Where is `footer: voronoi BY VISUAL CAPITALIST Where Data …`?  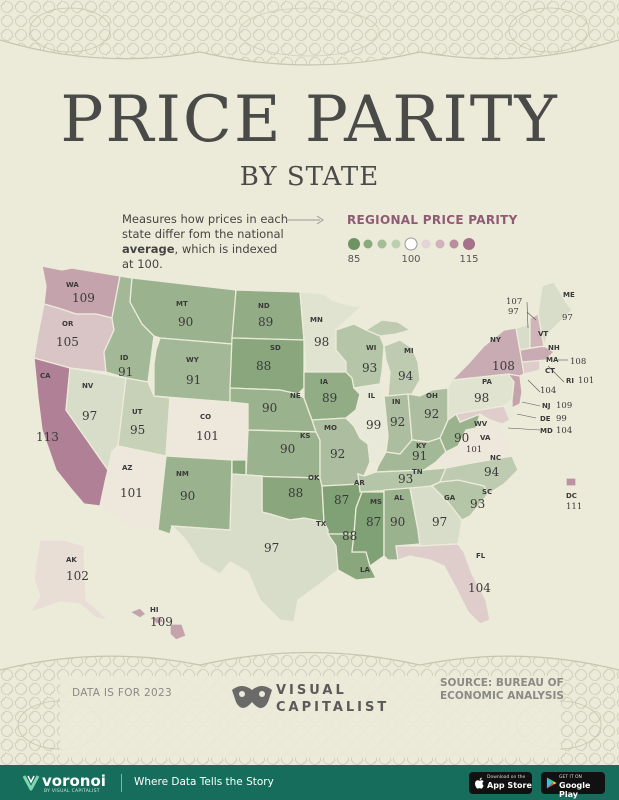 footer: voronoi BY VISUAL CAPITALIST Where Data … is located at coordinates (309, 782).